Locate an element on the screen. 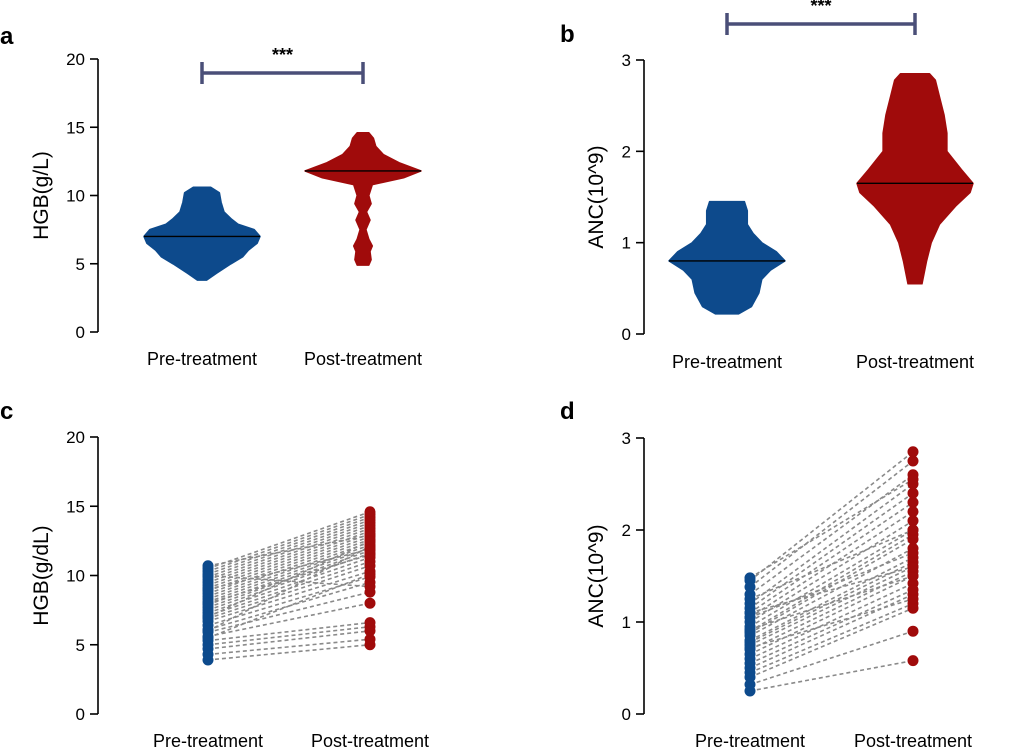  y-axis-title: HGB(g/L) is located at coordinates (41, 195).